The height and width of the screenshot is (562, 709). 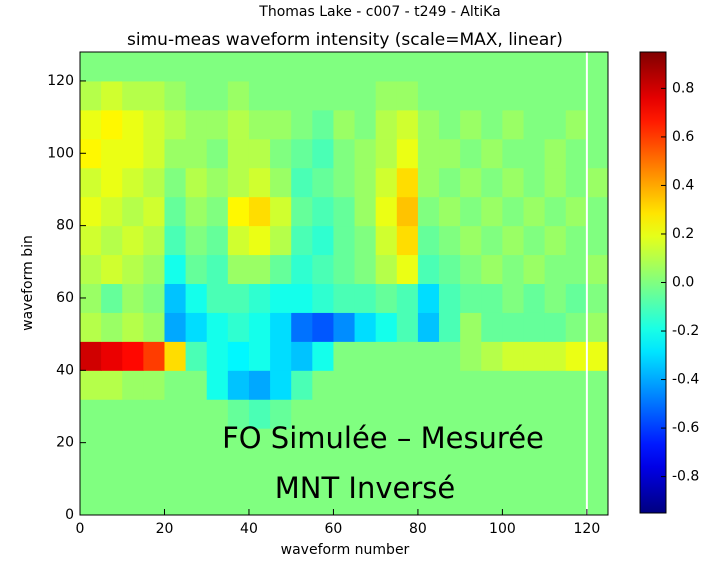 I want to click on suptitle: Thomas Lake - c007 - t249 - AltiKa, so click(x=379, y=12).